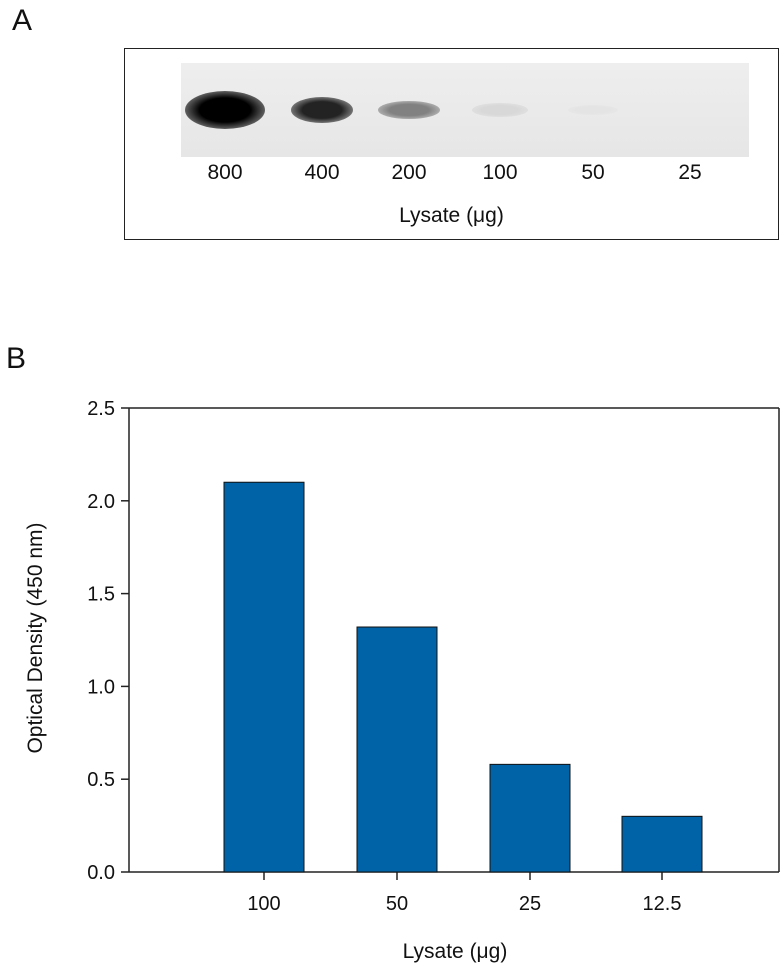 The width and height of the screenshot is (780, 966). I want to click on y-tick-label: 1.0, so click(101, 687).